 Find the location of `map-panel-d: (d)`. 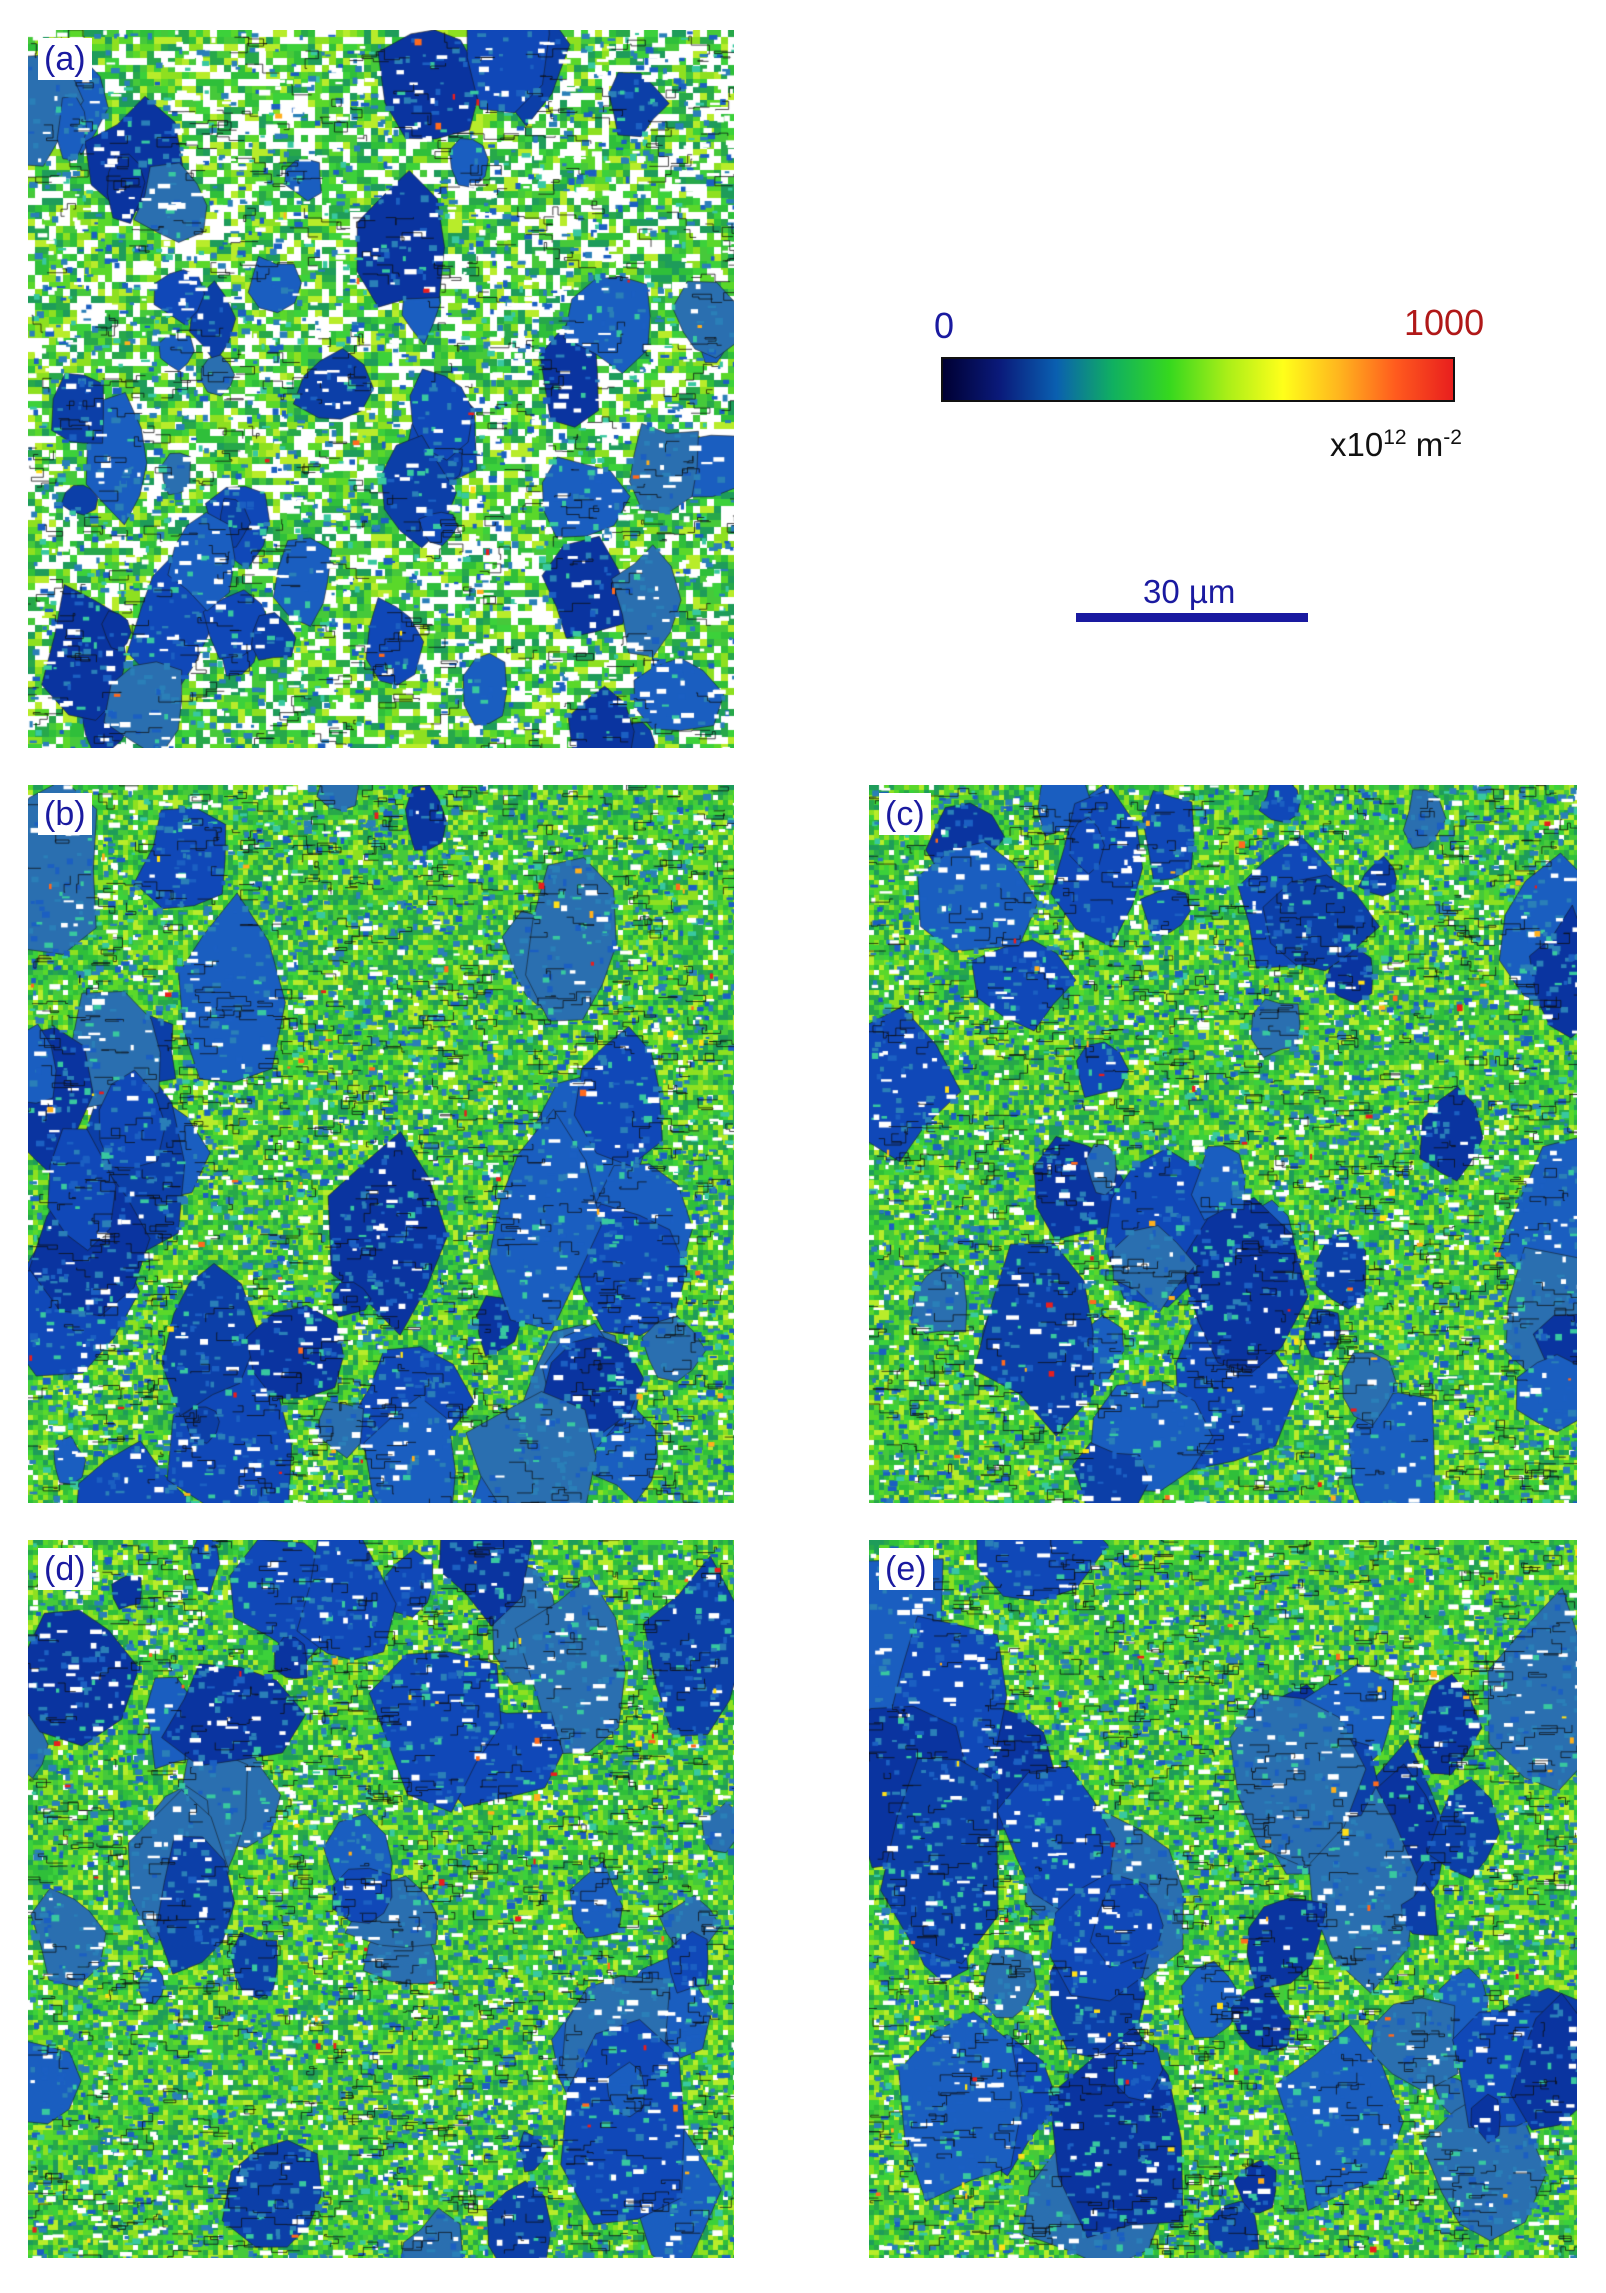

map-panel-d: (d) is located at coordinates (381, 1899).